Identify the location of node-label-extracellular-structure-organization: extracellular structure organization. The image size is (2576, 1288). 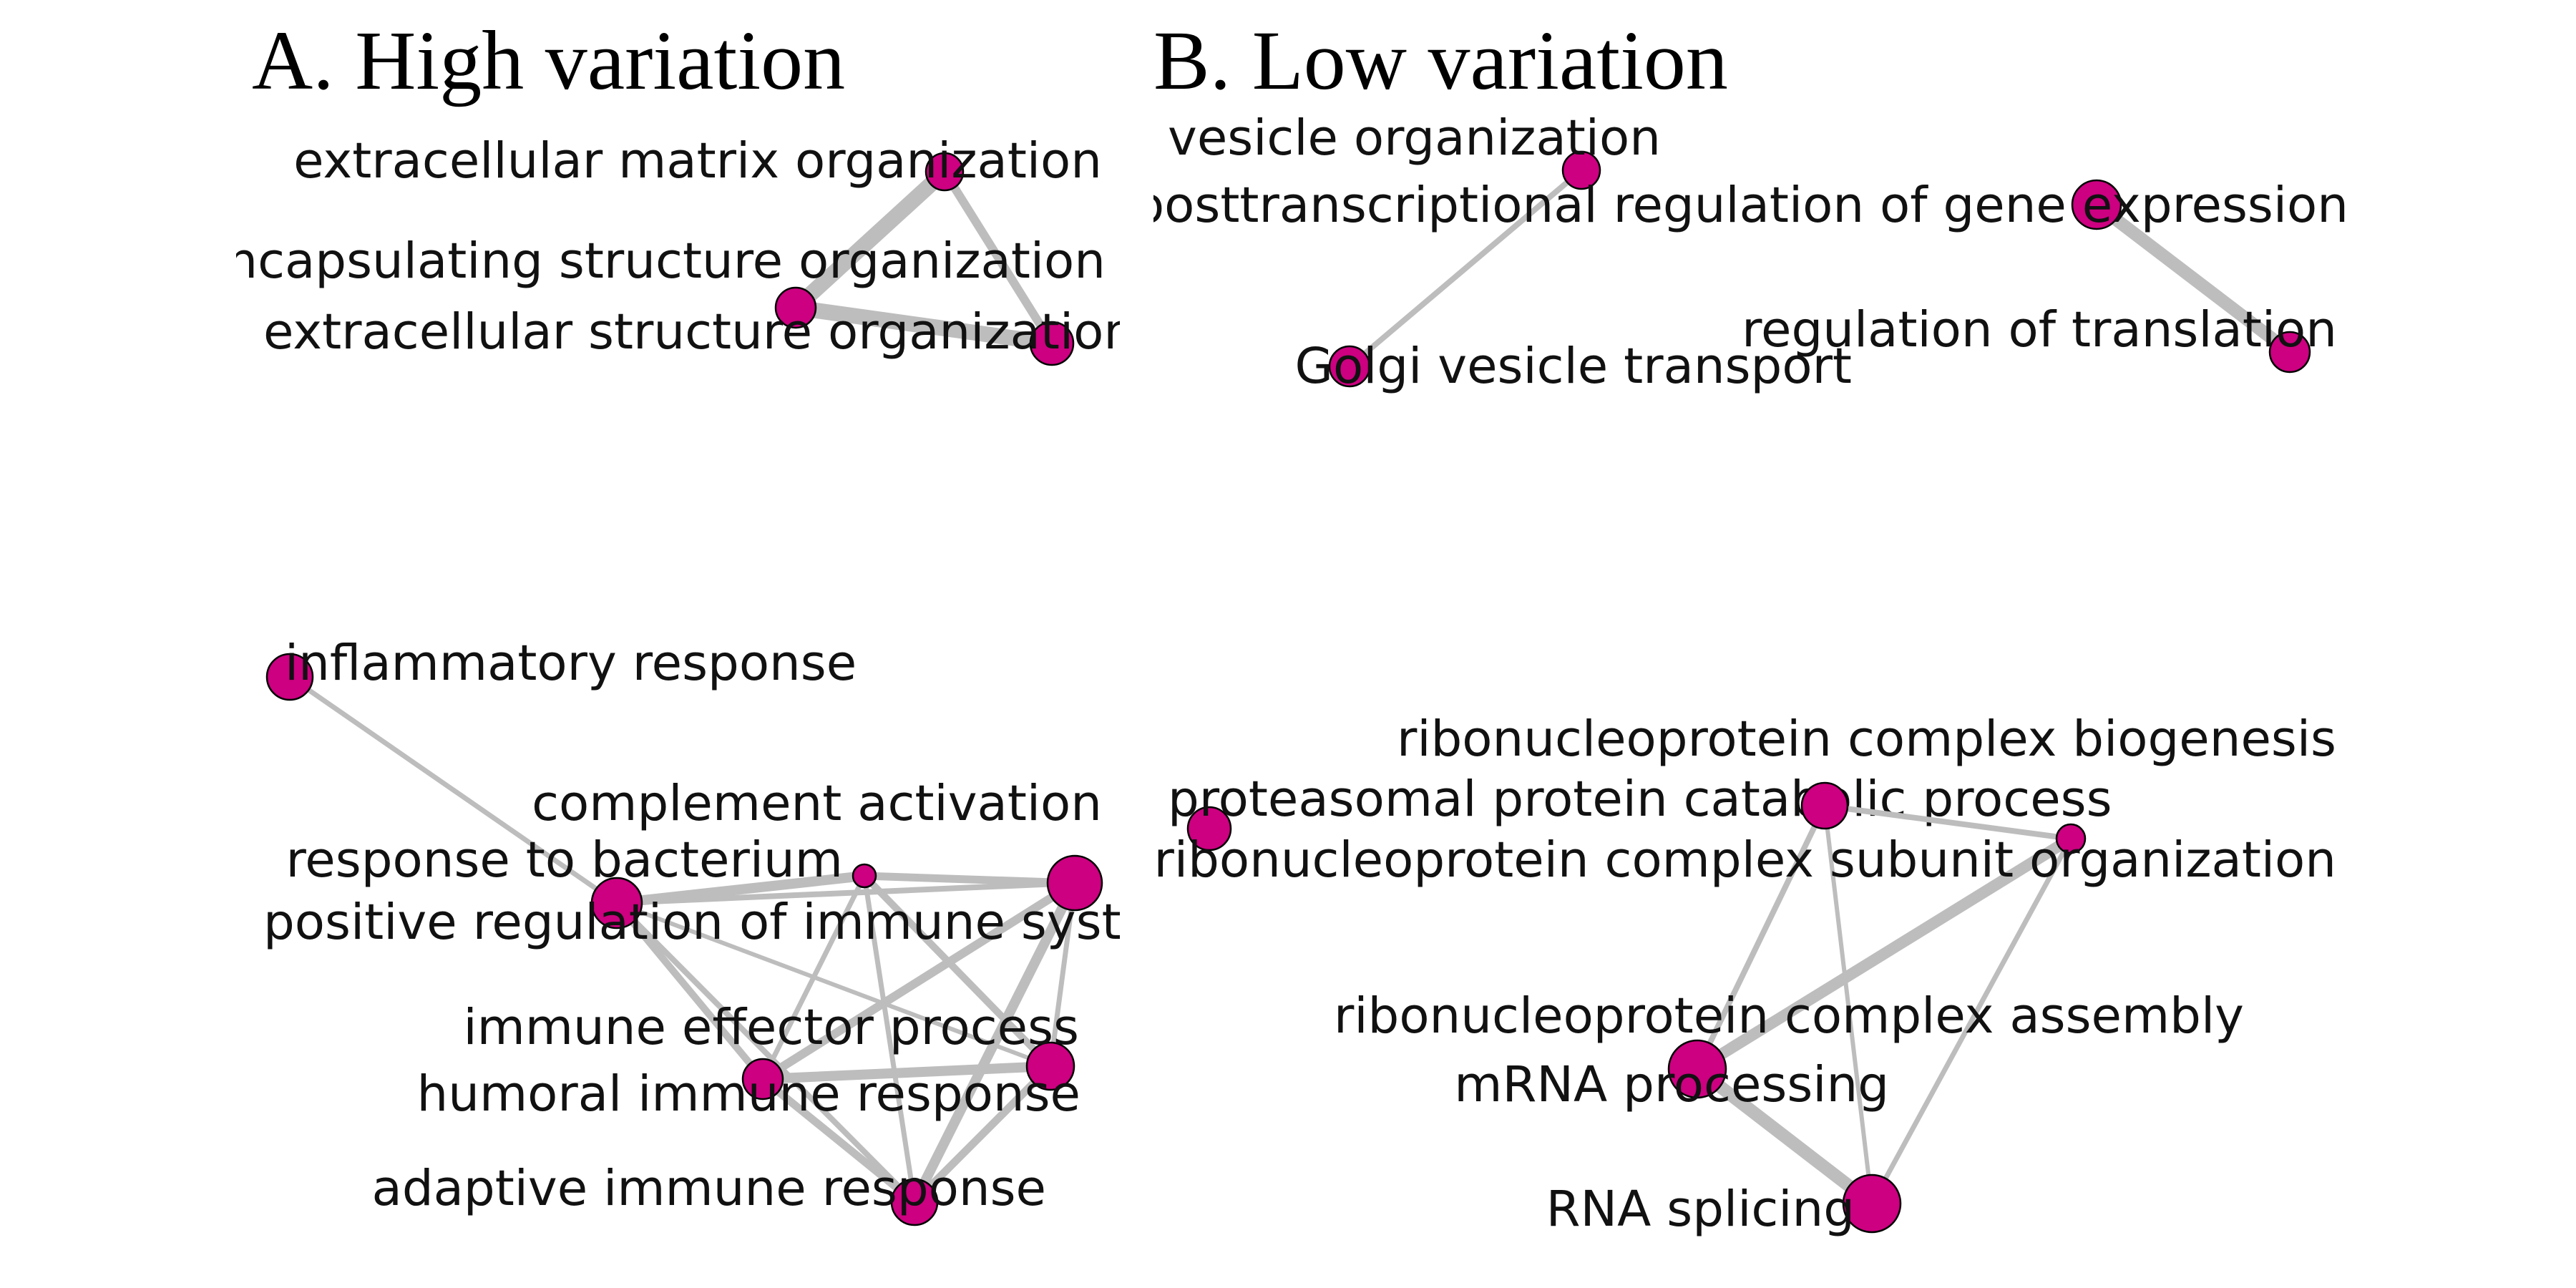
(699, 332).